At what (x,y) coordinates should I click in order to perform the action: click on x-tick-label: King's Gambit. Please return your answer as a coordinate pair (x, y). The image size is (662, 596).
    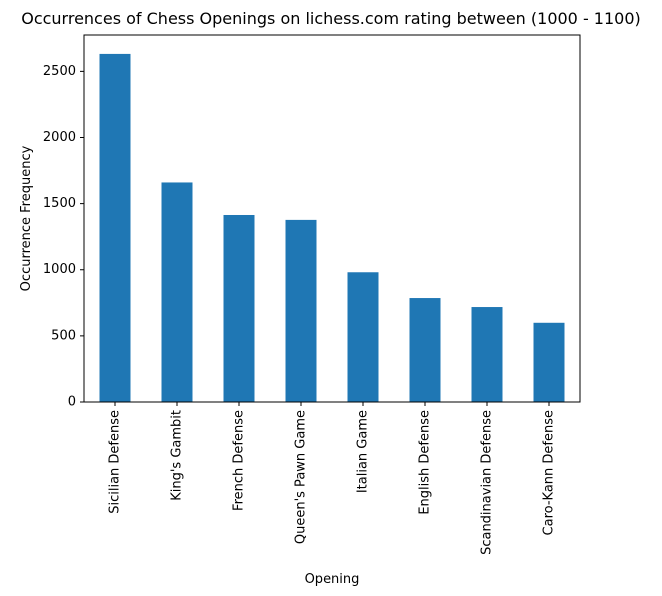
    Looking at the image, I should click on (177, 455).